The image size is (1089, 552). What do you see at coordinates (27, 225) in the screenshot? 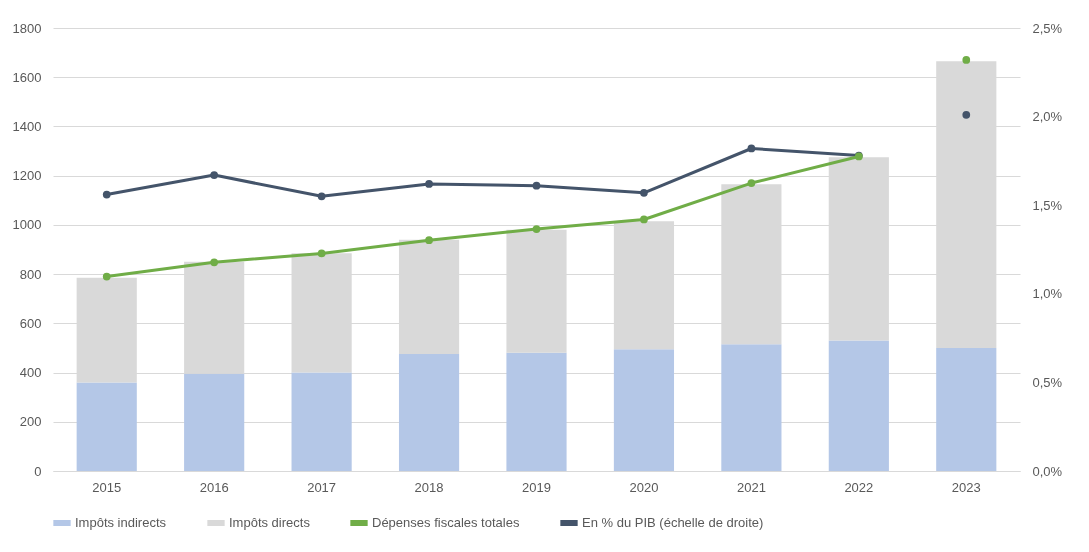
I see `y-tick-label: 1000` at bounding box center [27, 225].